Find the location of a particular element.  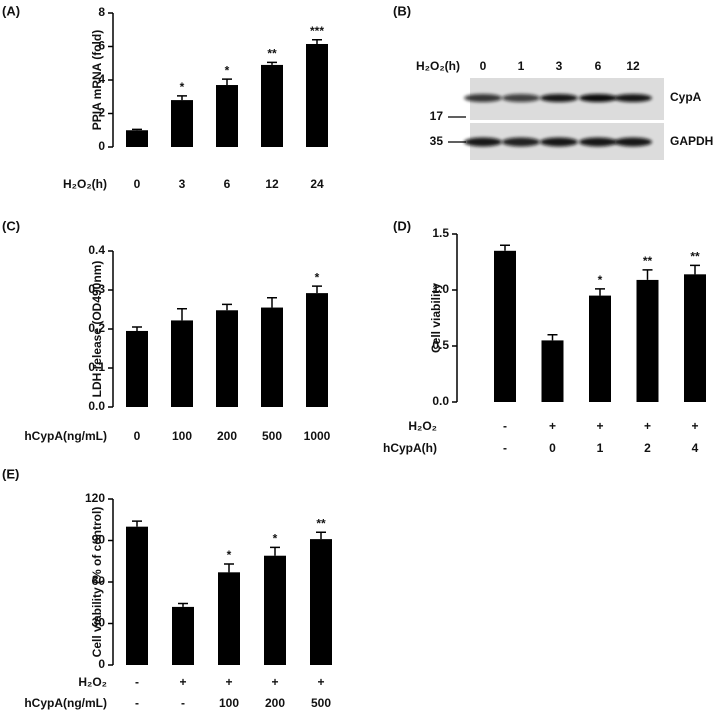

panel-label: (C) is located at coordinates (11, 225).